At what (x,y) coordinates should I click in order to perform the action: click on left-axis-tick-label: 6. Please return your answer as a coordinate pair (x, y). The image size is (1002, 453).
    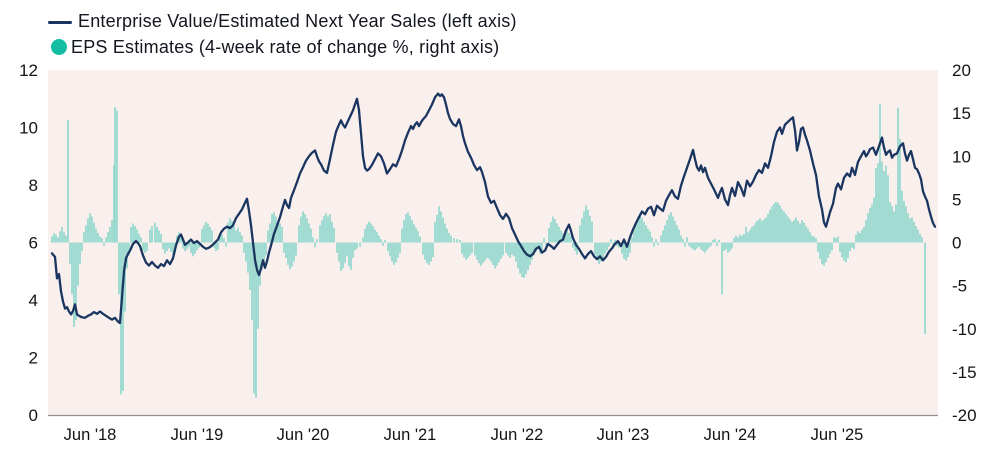
    Looking at the image, I should click on (33, 243).